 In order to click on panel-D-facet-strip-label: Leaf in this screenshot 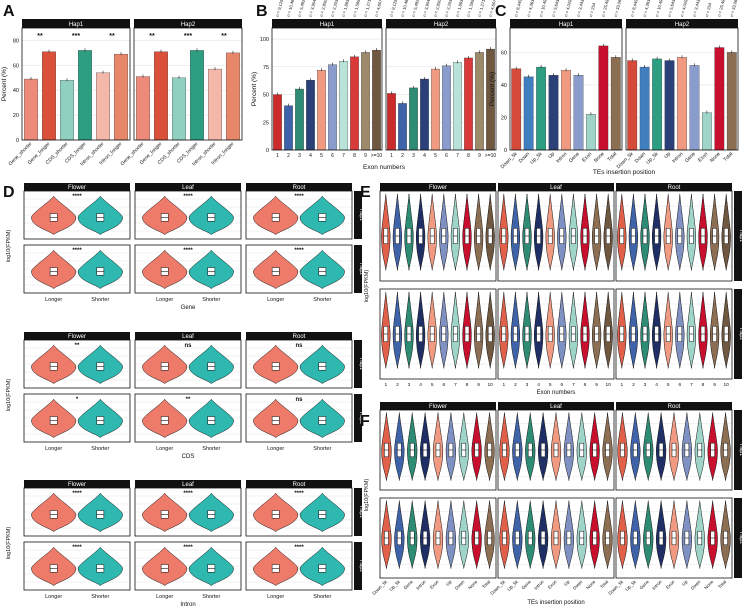, I will do `click(188, 485)`.